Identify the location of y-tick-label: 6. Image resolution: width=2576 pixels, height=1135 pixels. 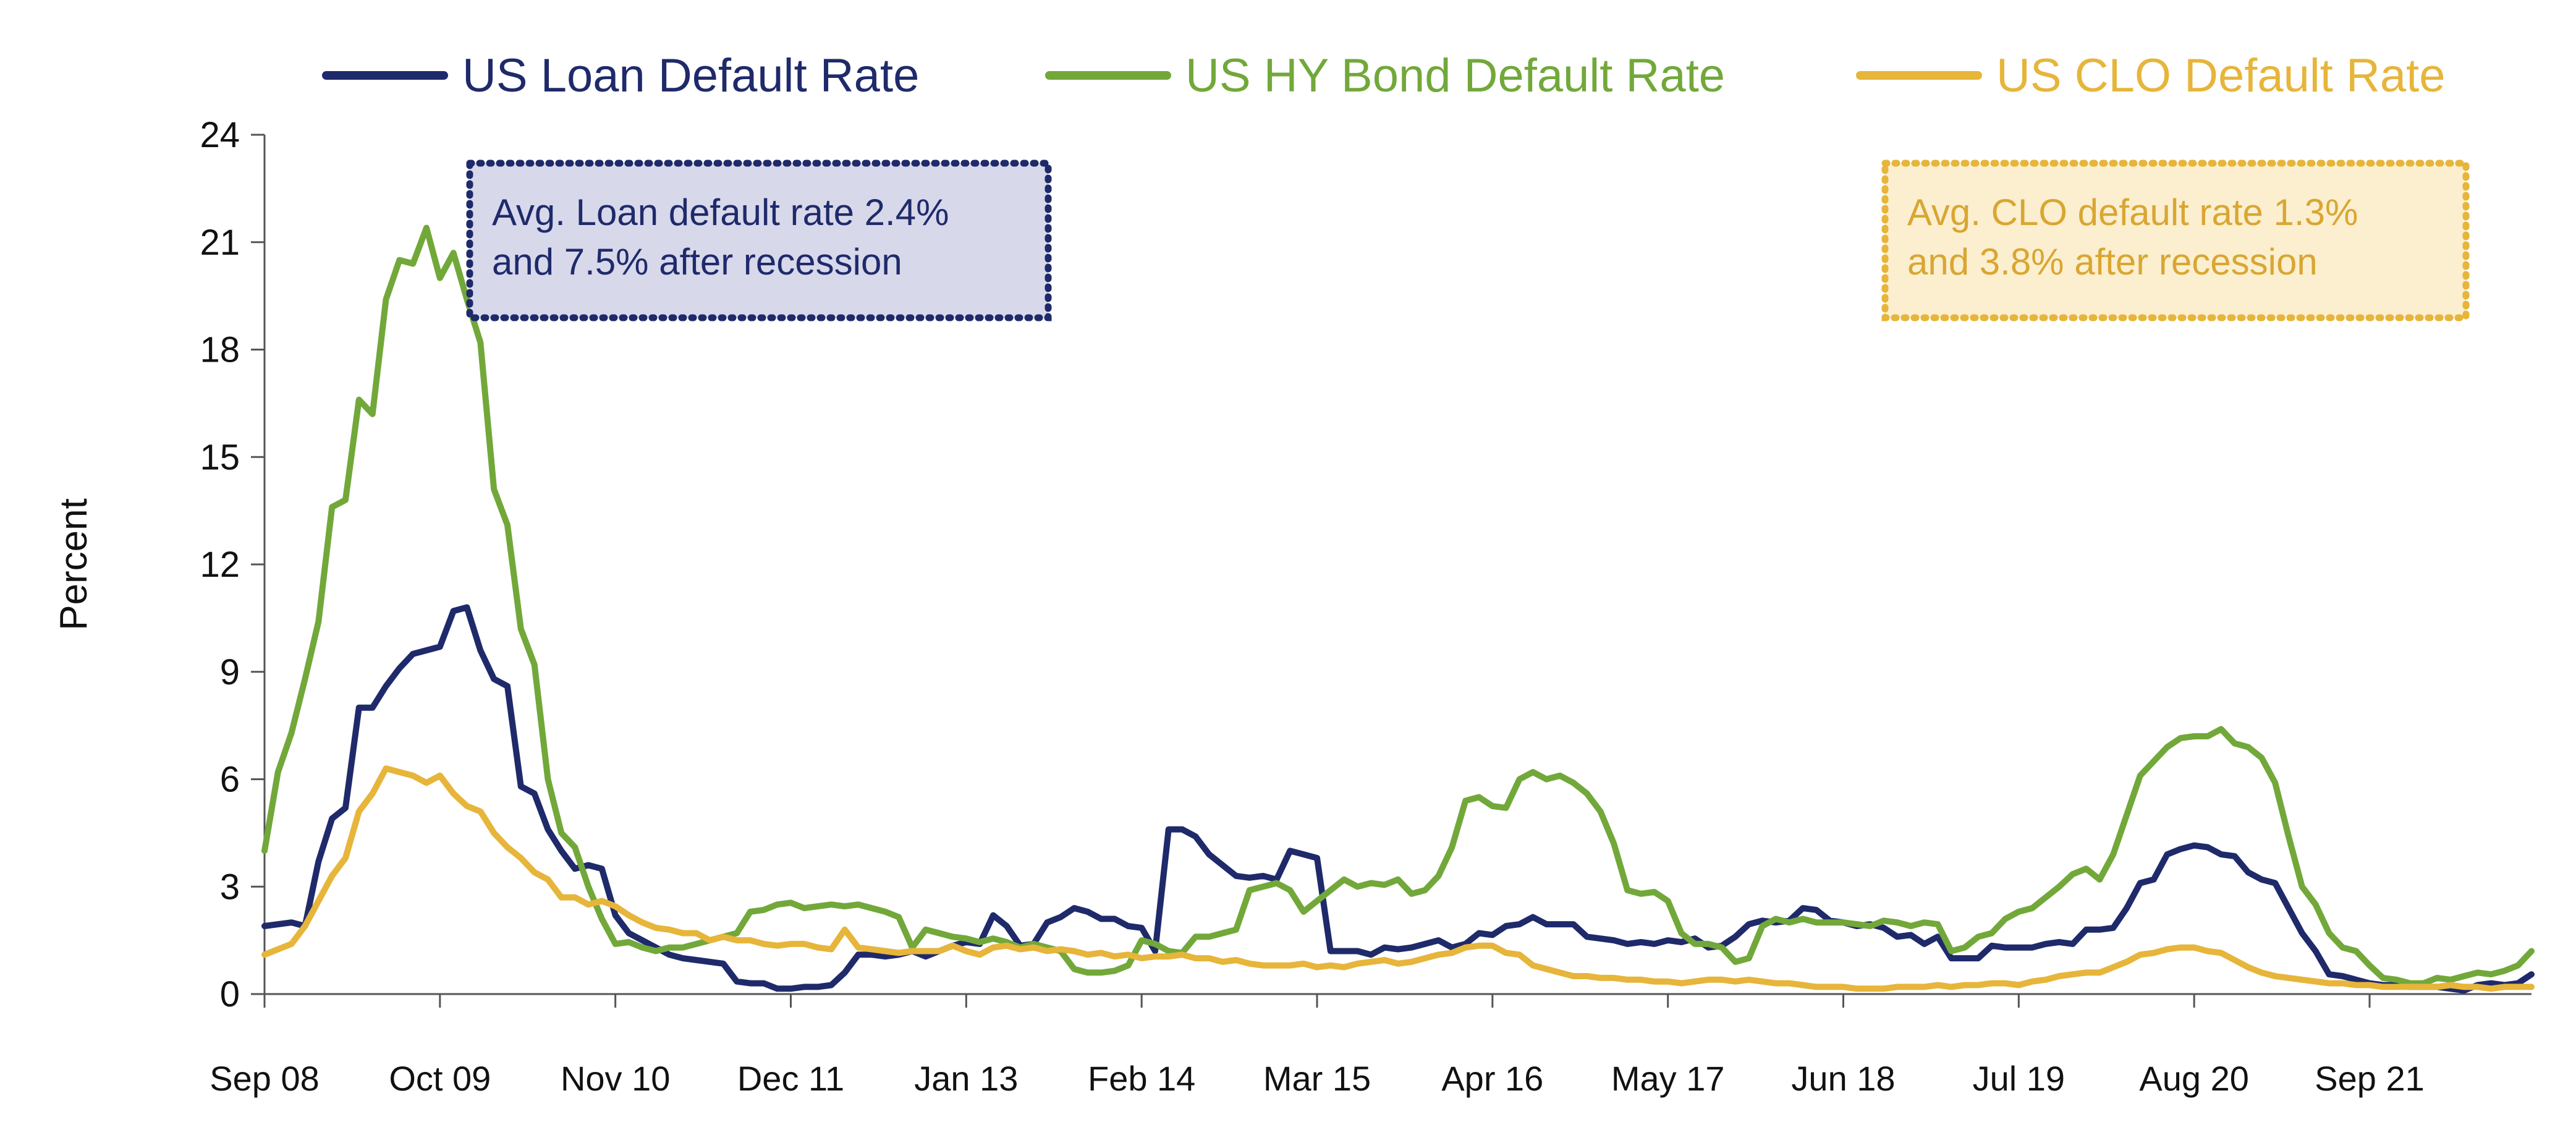
(230, 780).